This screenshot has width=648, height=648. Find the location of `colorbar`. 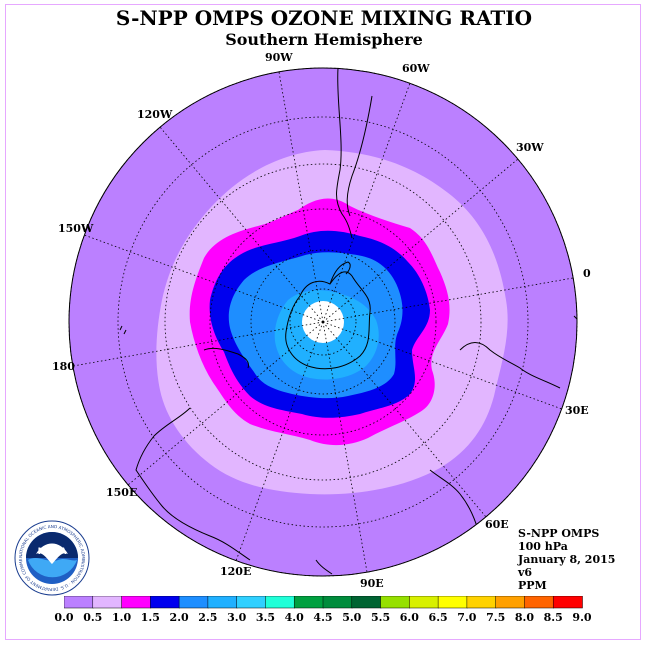

colorbar is located at coordinates (323, 602).